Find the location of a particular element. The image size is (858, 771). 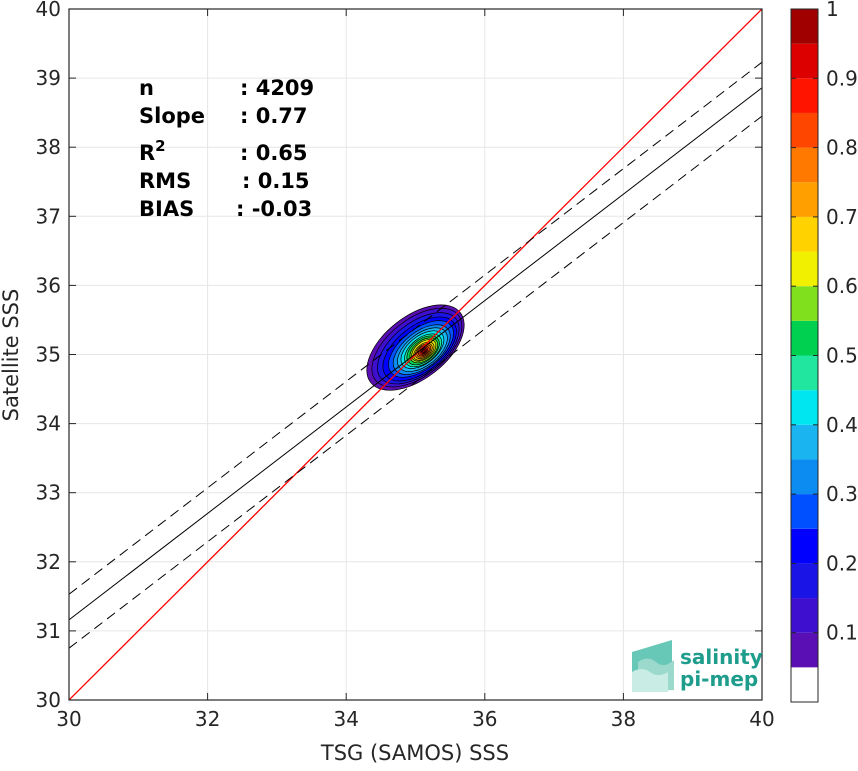

y-tick-label: 38 is located at coordinates (48, 147).